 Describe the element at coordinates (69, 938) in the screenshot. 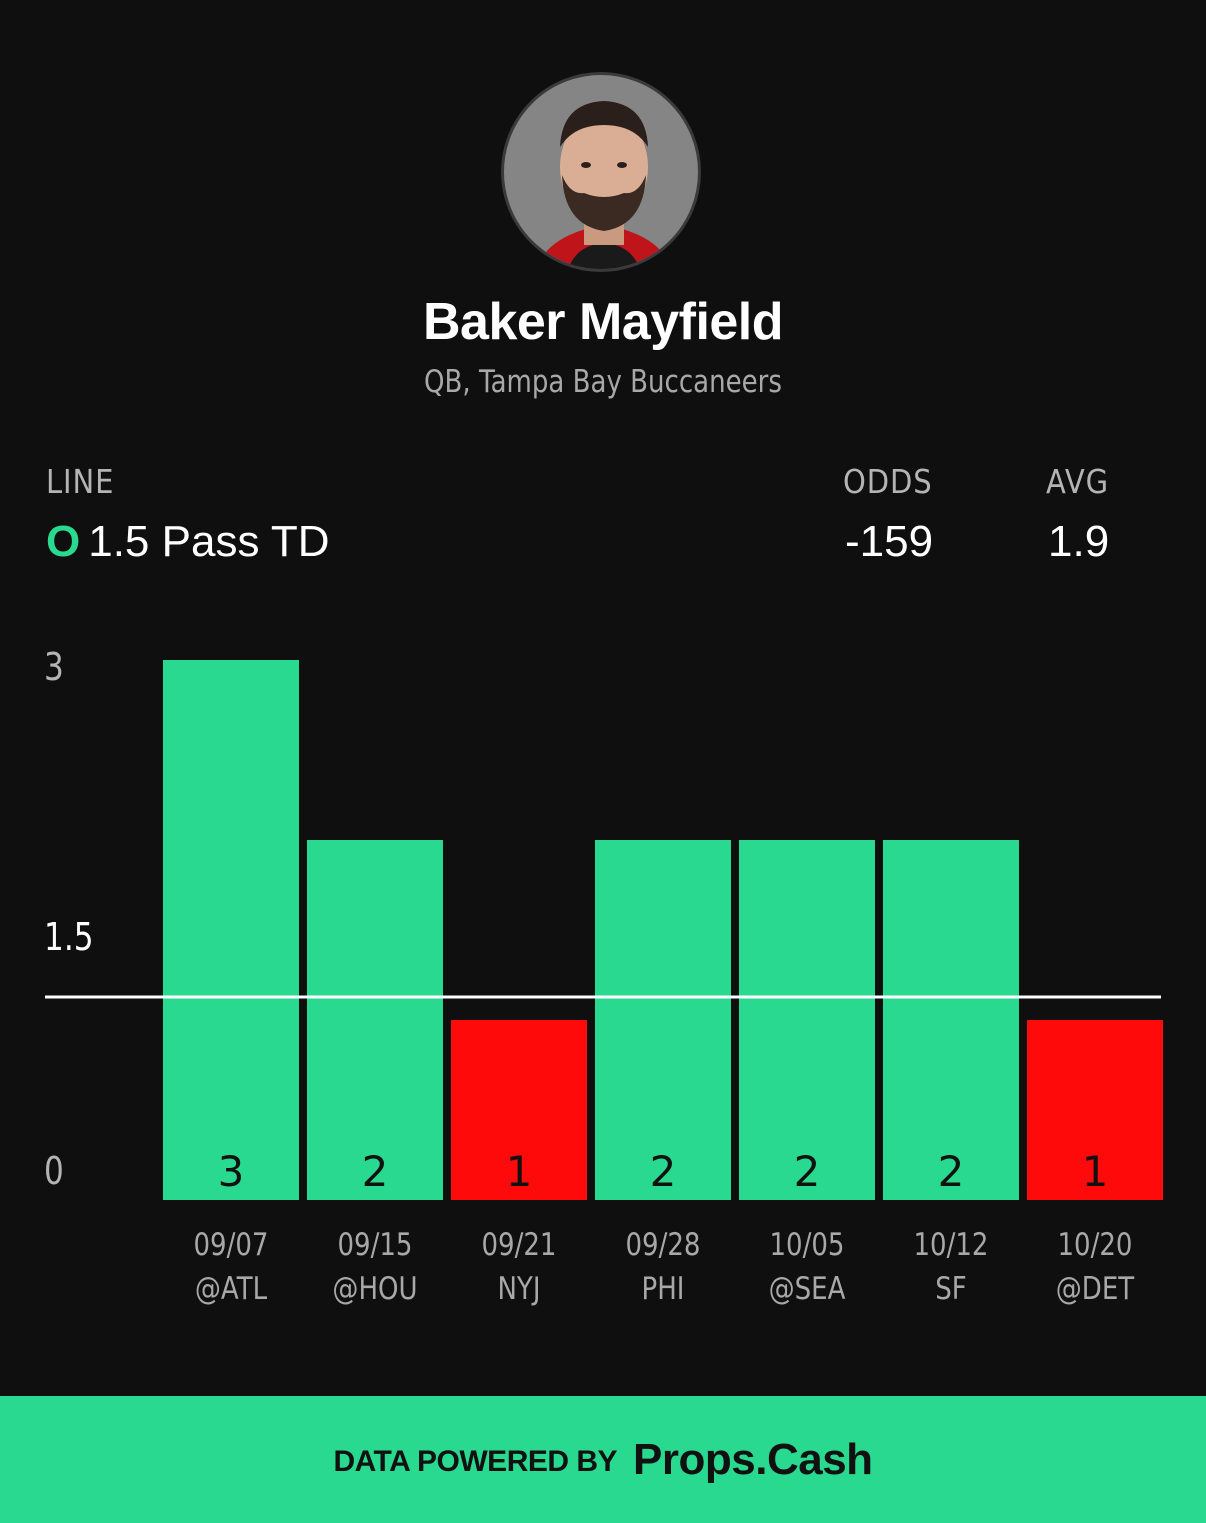

I see `y-tick-label: 1.5` at that location.